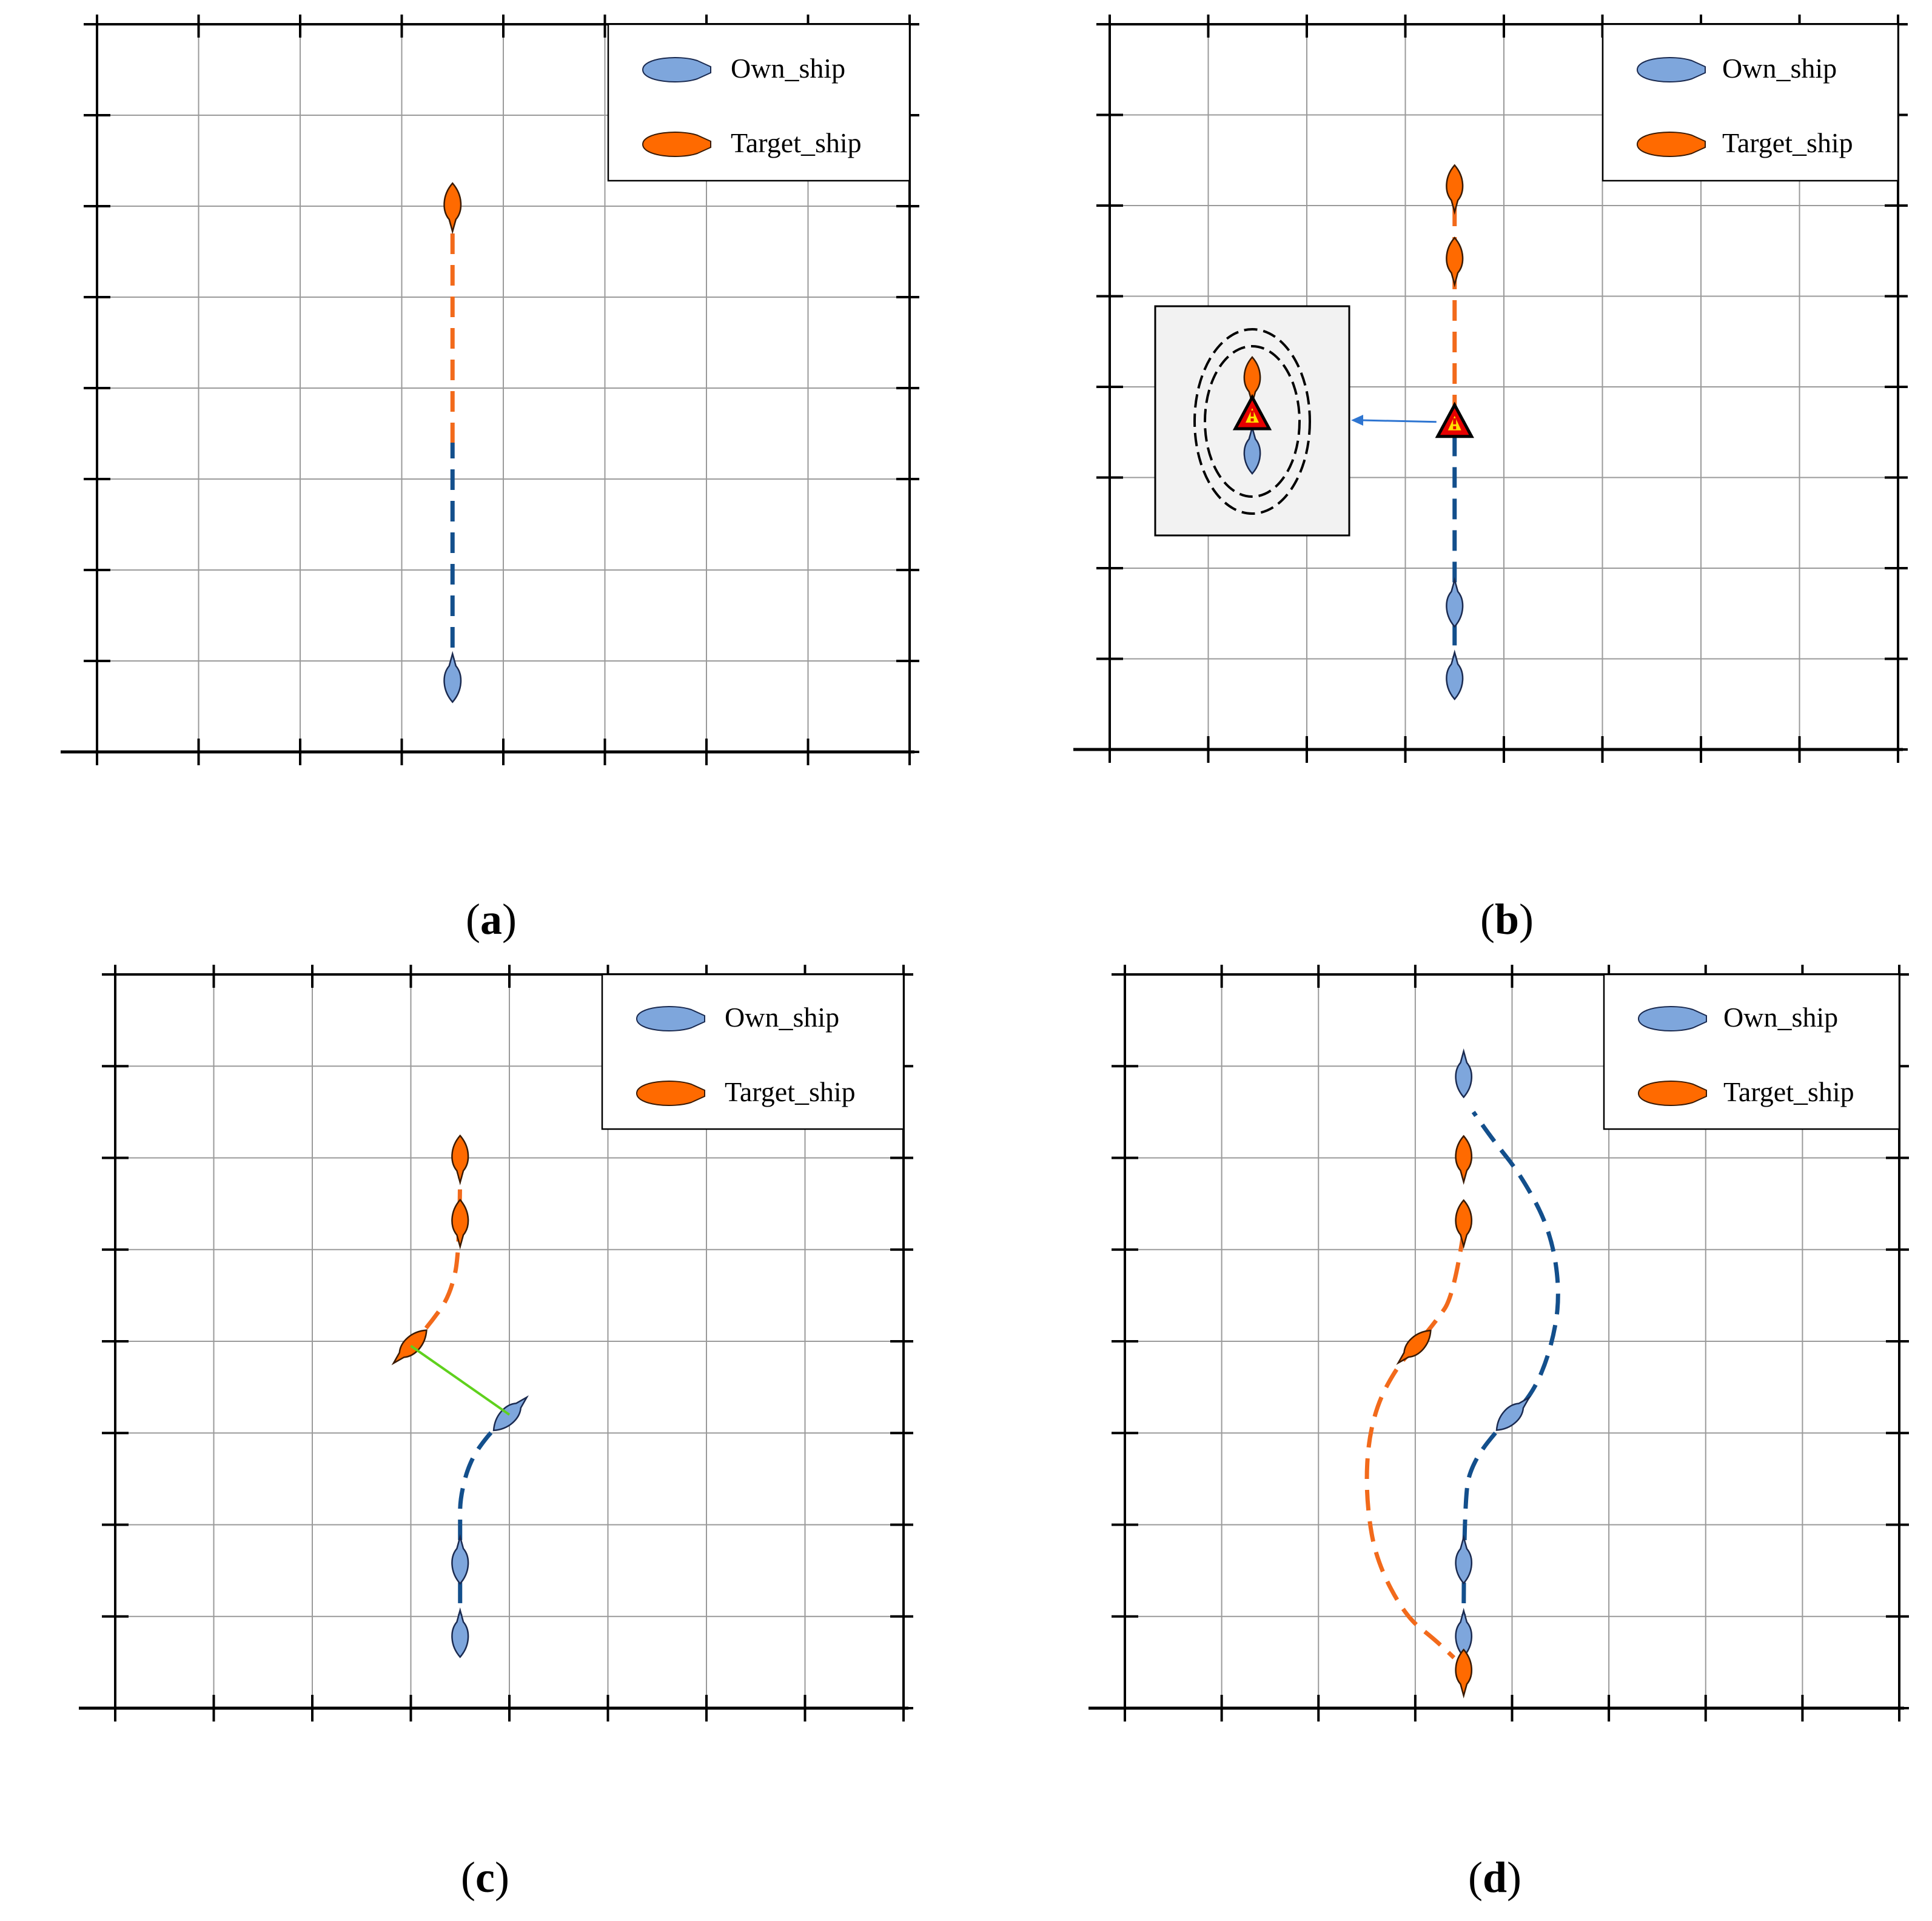 The image size is (1932, 1921). I want to click on inset-target-ship, so click(1252, 380).